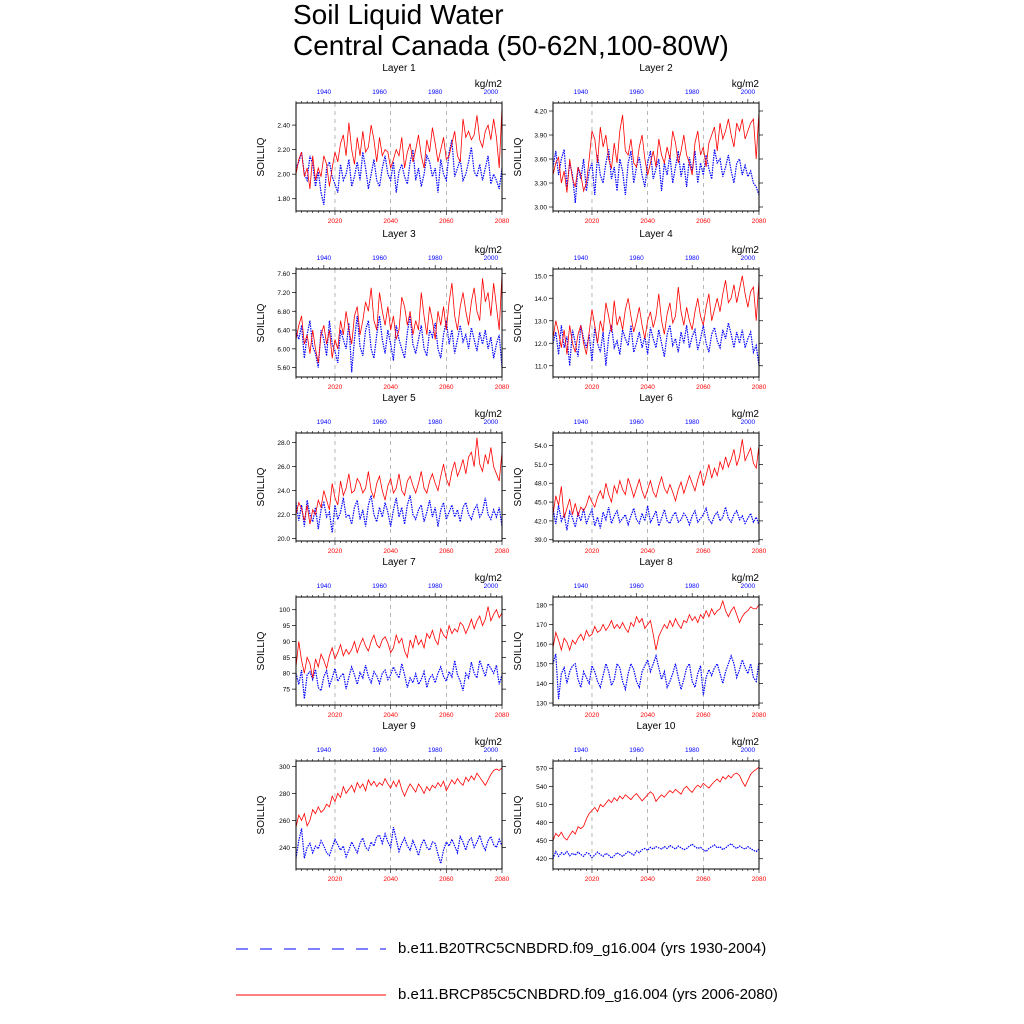 This screenshot has width=1024, height=1024. I want to click on y-tick-label: 300, so click(284, 767).